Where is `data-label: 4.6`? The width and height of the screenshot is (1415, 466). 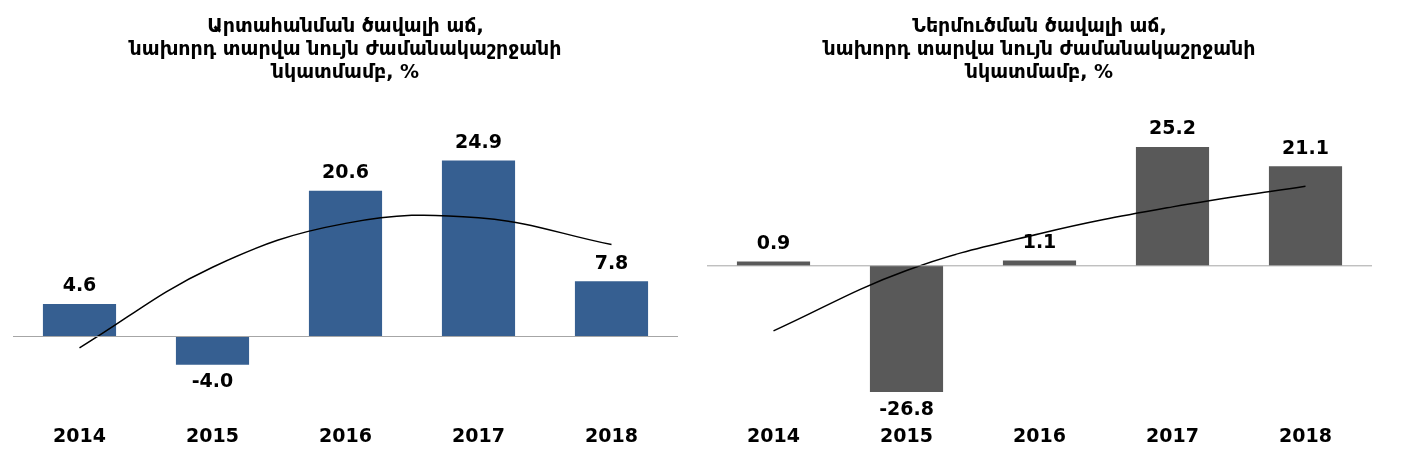
data-label: 4.6 is located at coordinates (79, 284).